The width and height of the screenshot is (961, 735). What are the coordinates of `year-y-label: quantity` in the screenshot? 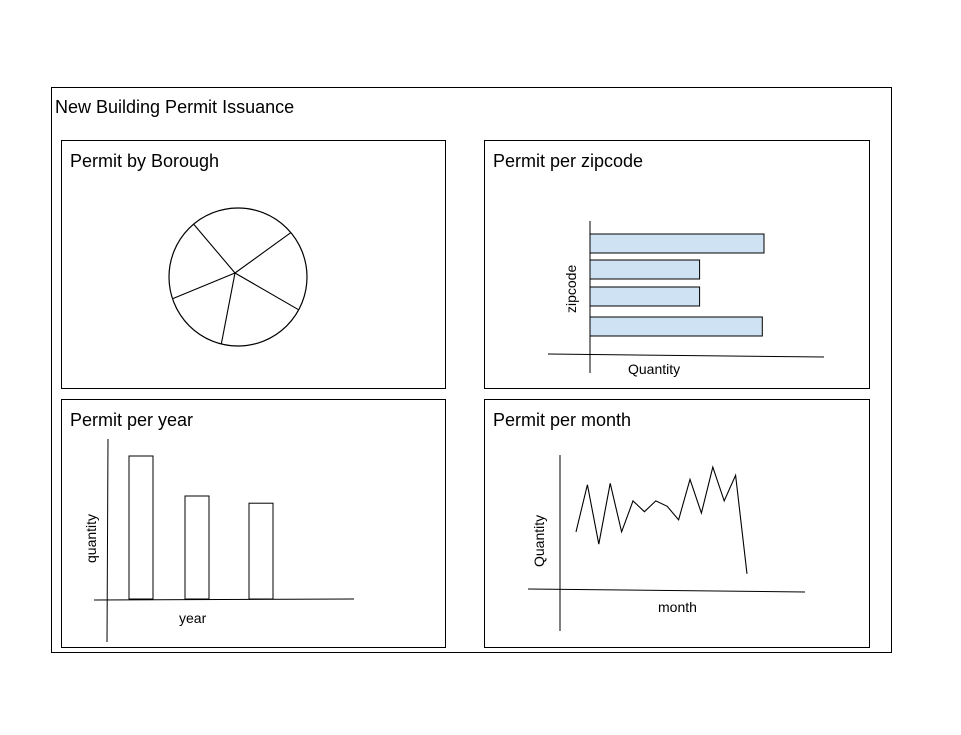 It's located at (91, 538).